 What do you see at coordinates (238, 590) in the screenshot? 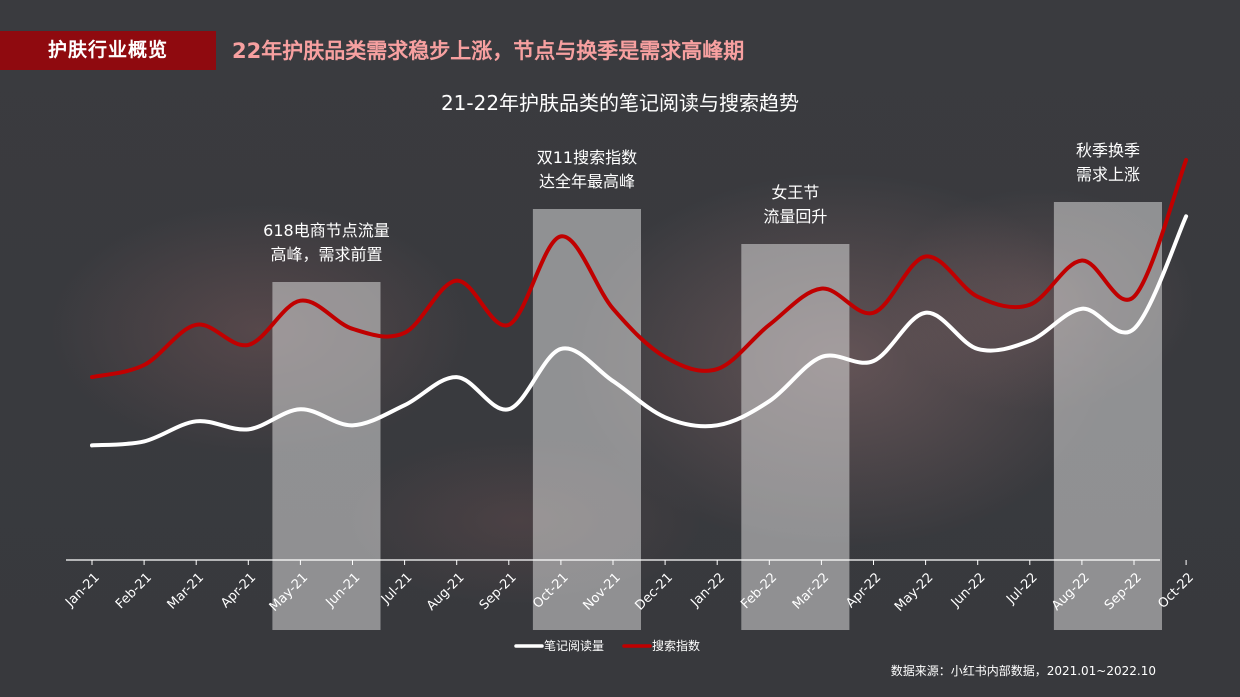
I see `x-tick-label: Apr-21` at bounding box center [238, 590].